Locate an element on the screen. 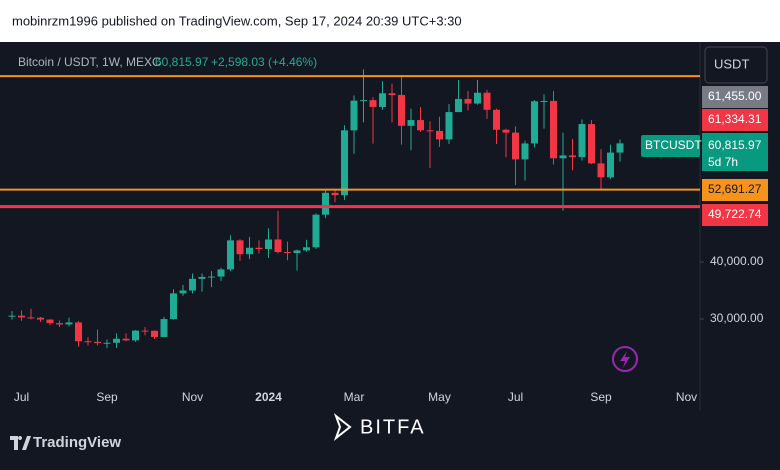  price-tag-label: 60,815.97 is located at coordinates (735, 145).